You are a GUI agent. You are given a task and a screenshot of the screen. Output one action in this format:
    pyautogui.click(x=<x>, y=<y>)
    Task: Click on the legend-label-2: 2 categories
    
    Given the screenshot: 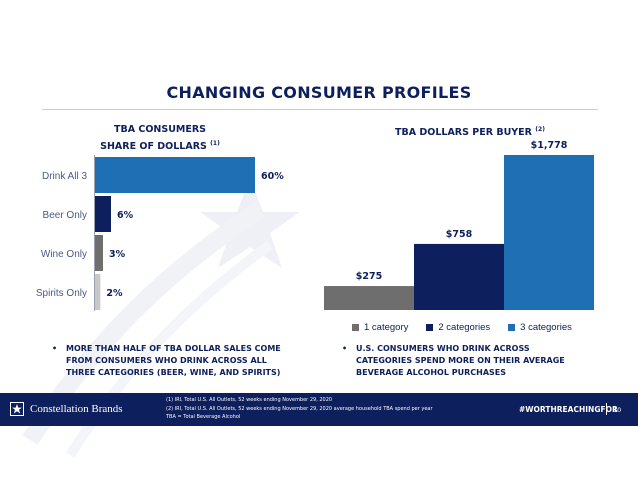 What is the action you would take?
    pyautogui.click(x=464, y=327)
    